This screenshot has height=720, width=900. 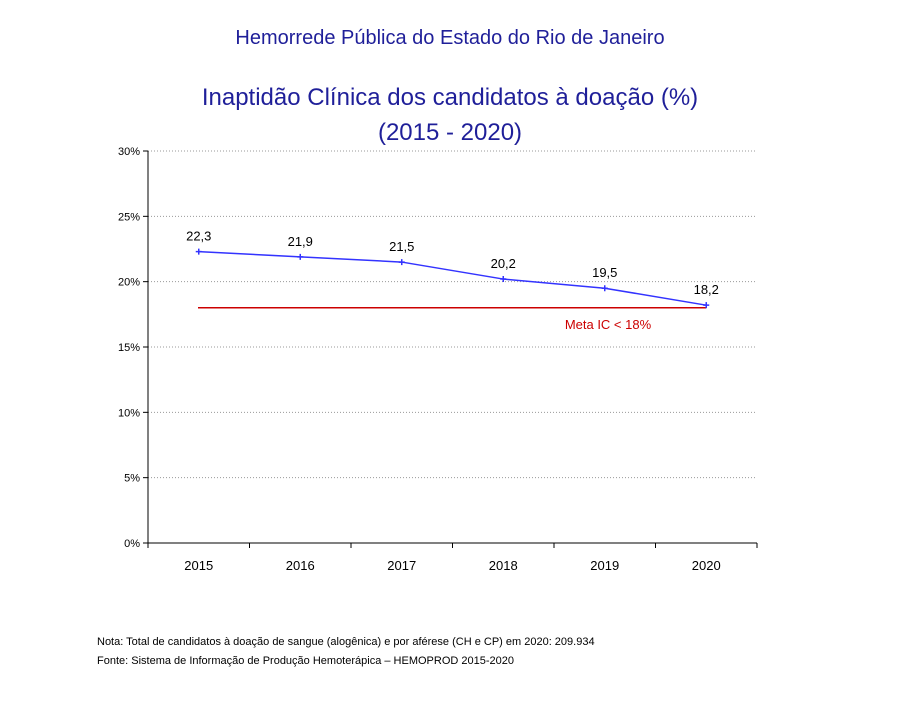 What do you see at coordinates (401, 246) in the screenshot?
I see `data-label: 21,5` at bounding box center [401, 246].